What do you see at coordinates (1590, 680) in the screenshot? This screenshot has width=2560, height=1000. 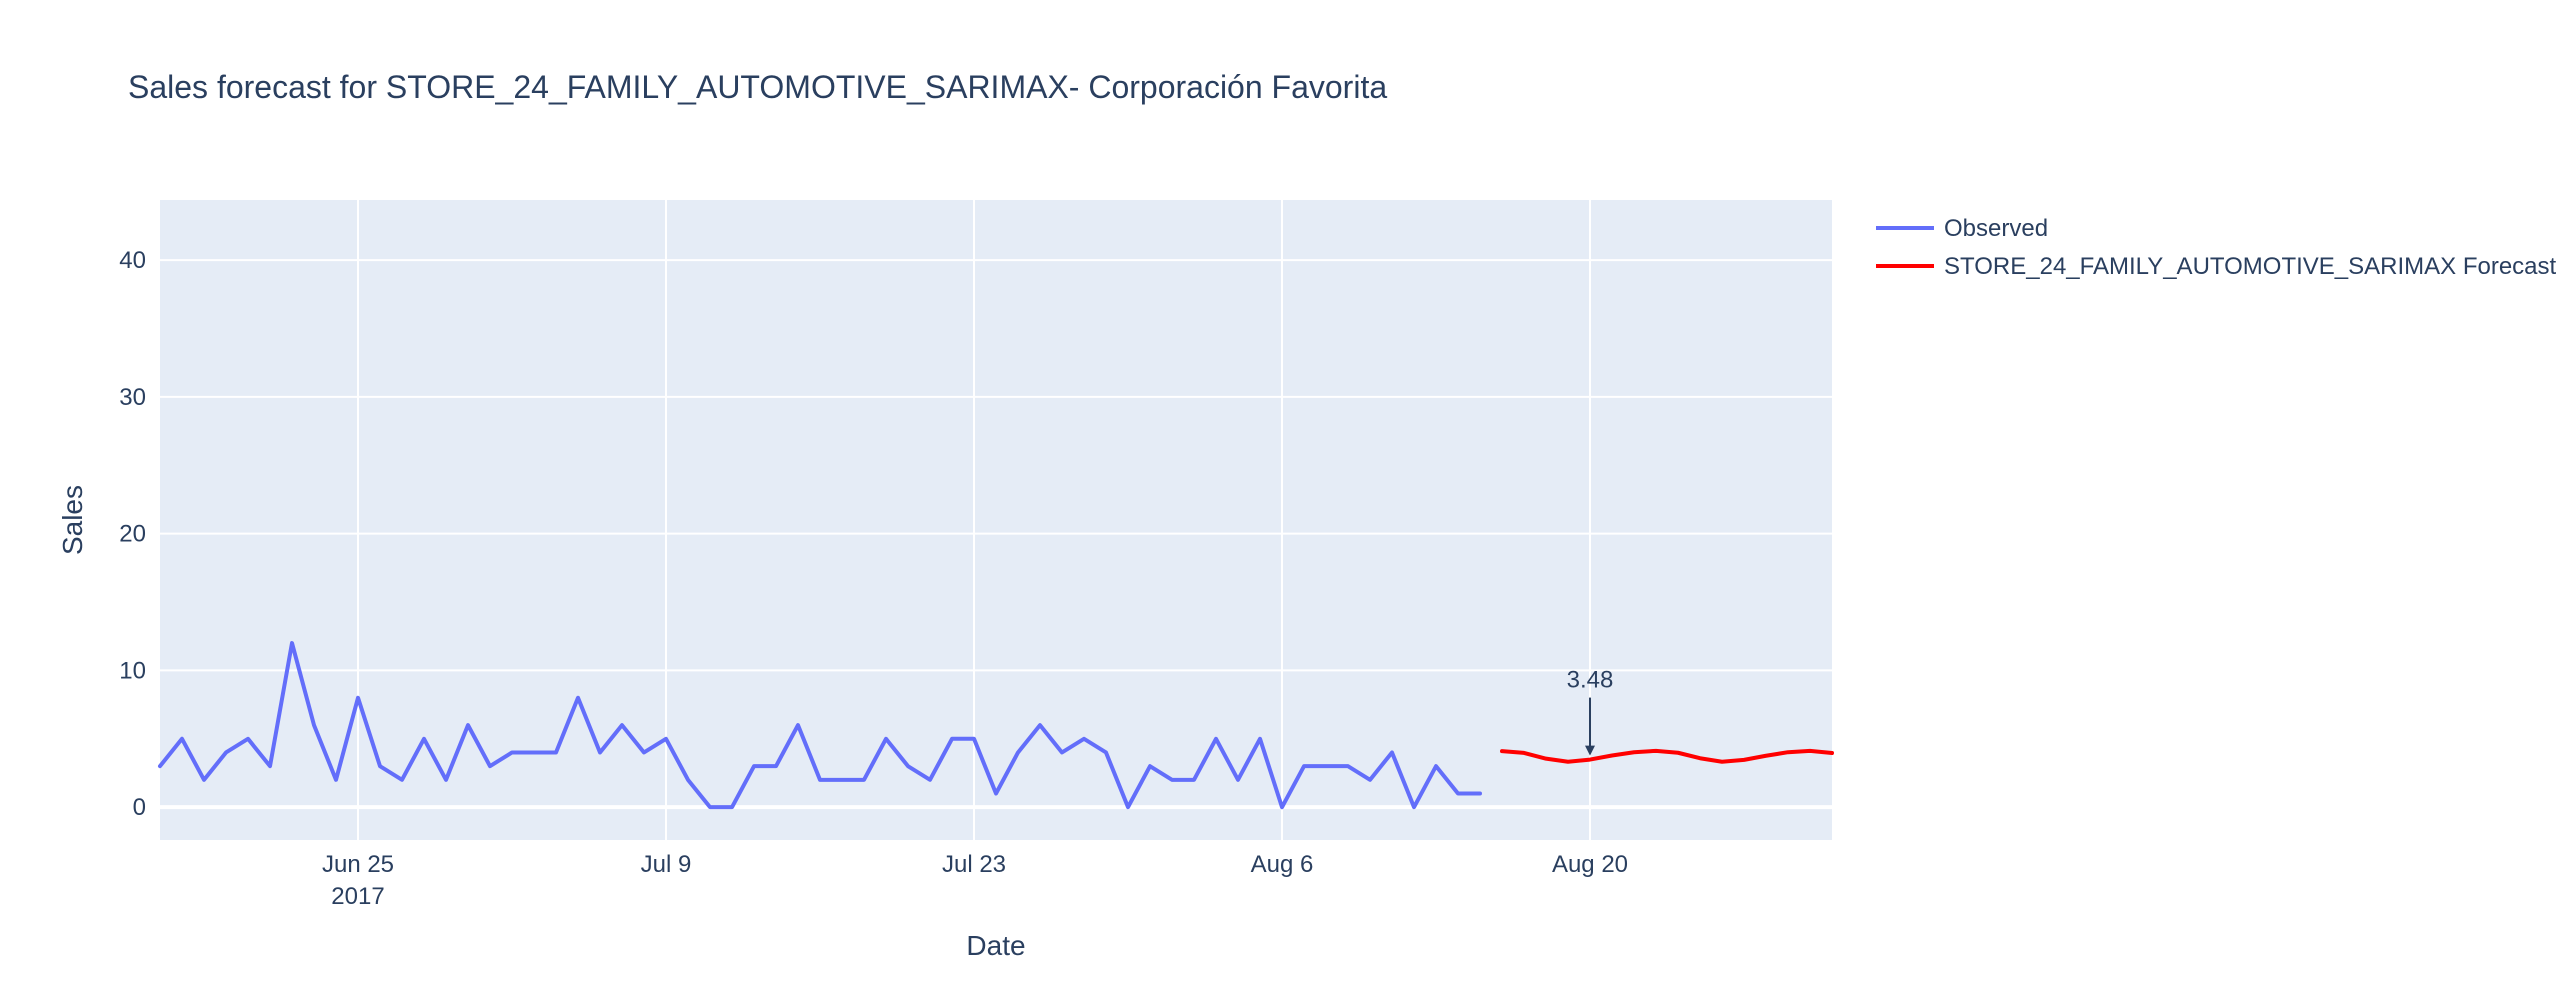 I see `annotation-label: 3.48` at bounding box center [1590, 680].